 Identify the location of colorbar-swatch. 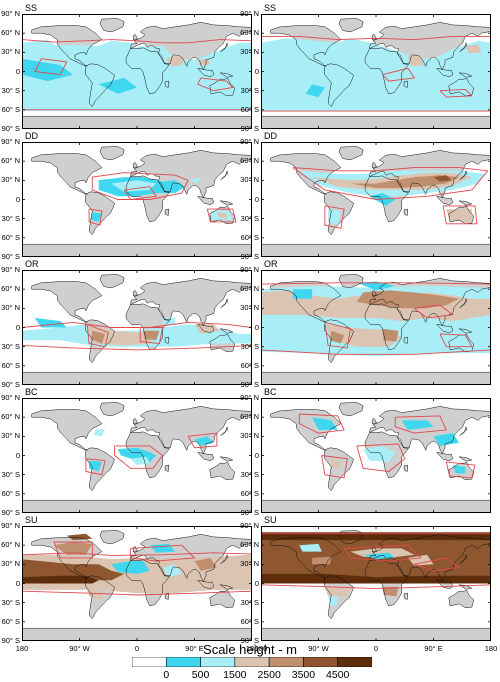
(183, 662).